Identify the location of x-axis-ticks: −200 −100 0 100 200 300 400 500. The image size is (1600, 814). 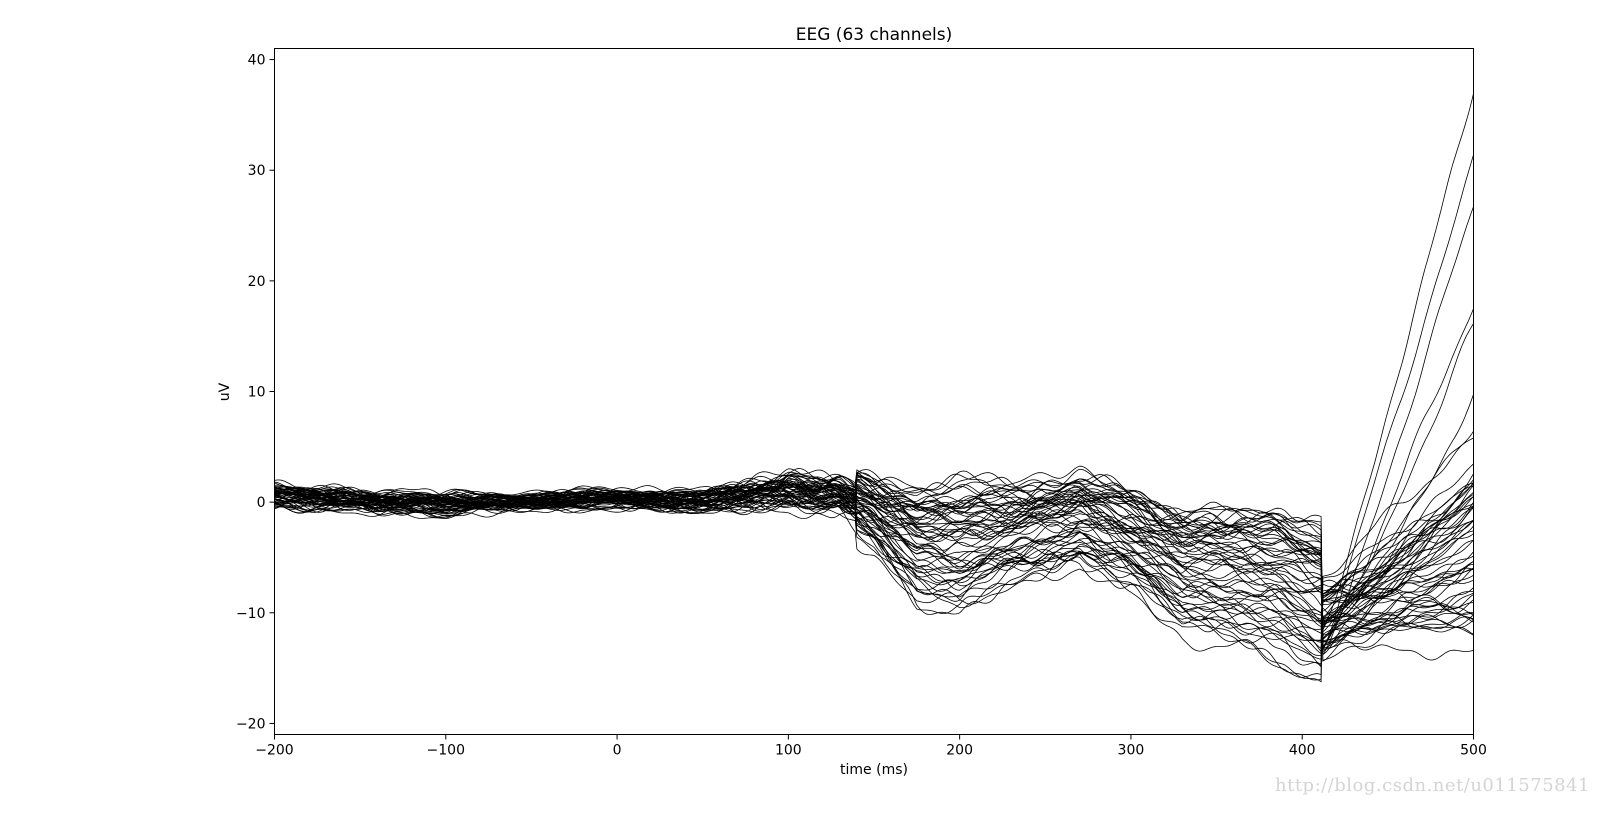
(871, 746).